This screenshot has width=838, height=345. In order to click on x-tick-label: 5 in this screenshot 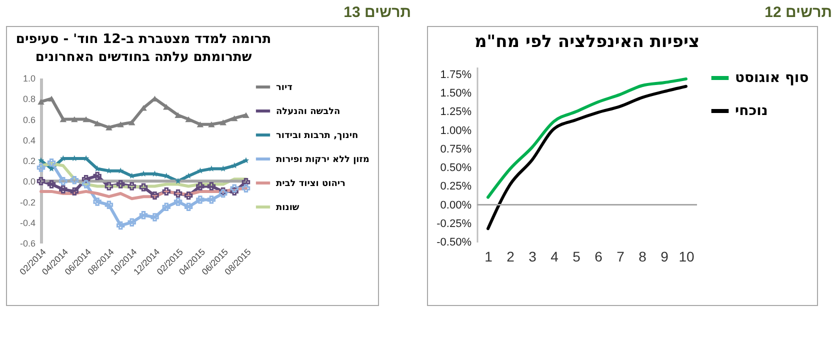, I will do `click(576, 256)`.